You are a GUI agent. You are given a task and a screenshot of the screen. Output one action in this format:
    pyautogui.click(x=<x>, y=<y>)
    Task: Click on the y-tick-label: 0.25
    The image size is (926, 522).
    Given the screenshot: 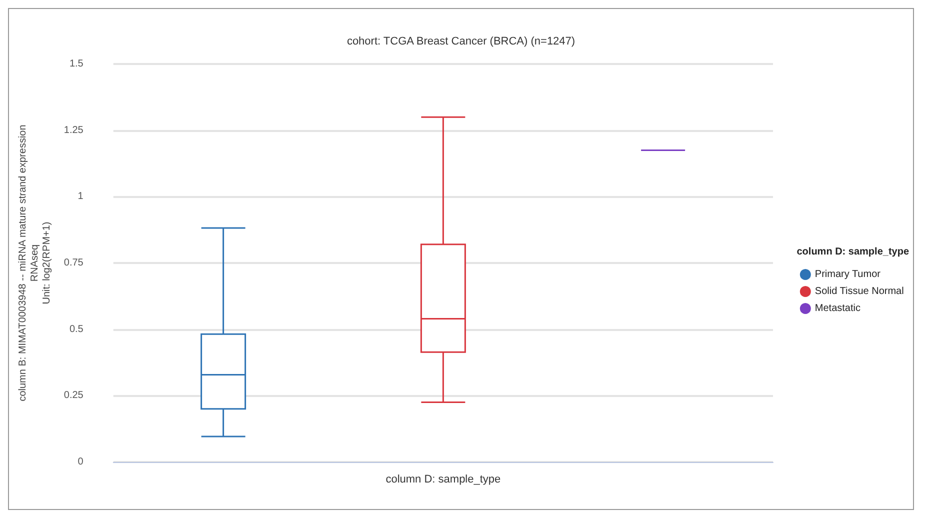 What is the action you would take?
    pyautogui.click(x=74, y=396)
    